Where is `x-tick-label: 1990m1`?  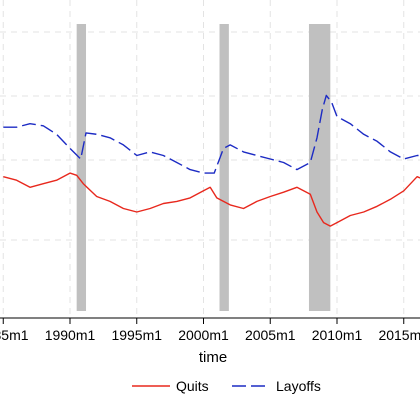
x-tick-label: 1990m1 is located at coordinates (70, 335).